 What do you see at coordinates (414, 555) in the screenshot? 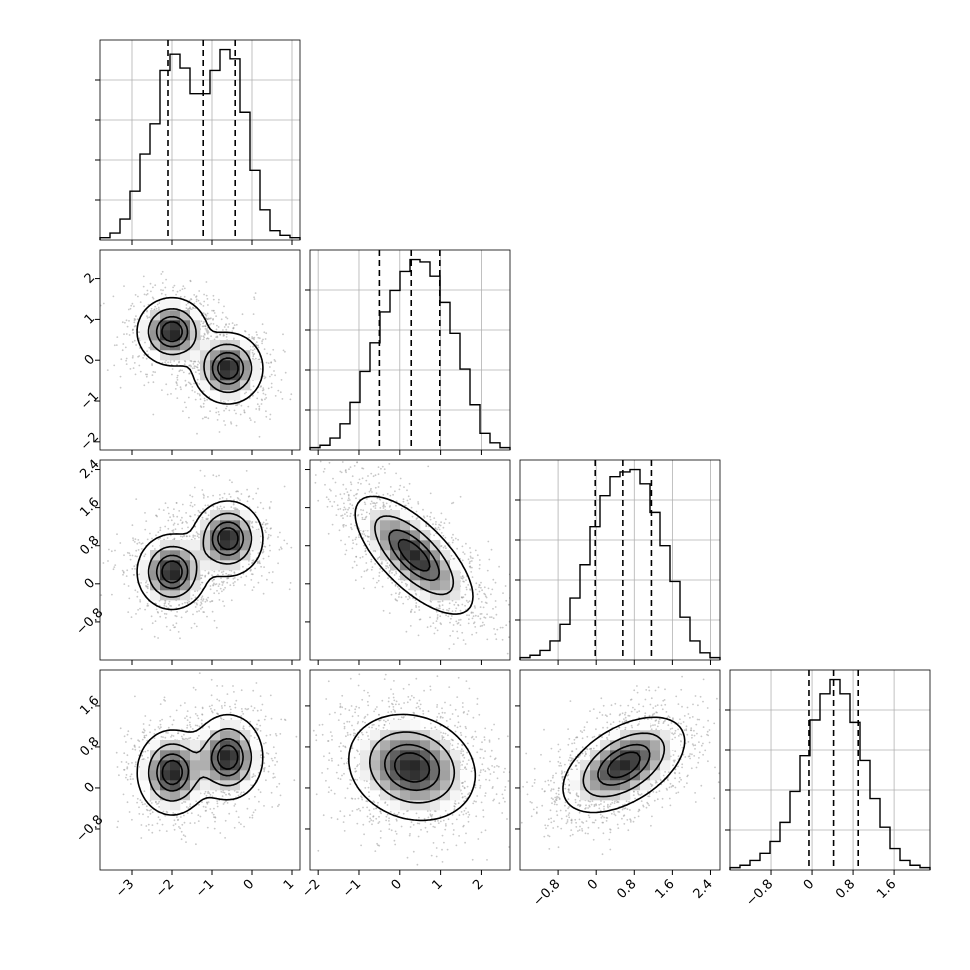
I see `contour-line` at bounding box center [414, 555].